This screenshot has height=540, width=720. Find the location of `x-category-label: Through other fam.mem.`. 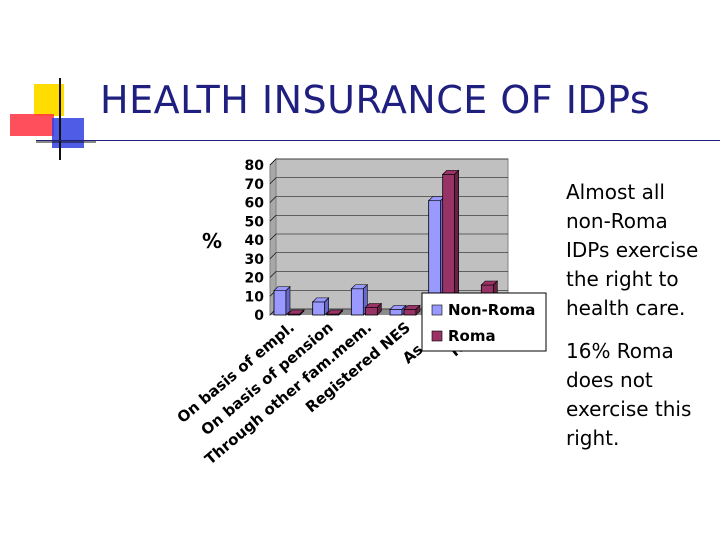

x-category-label: Through other fam.mem. is located at coordinates (288, 393).